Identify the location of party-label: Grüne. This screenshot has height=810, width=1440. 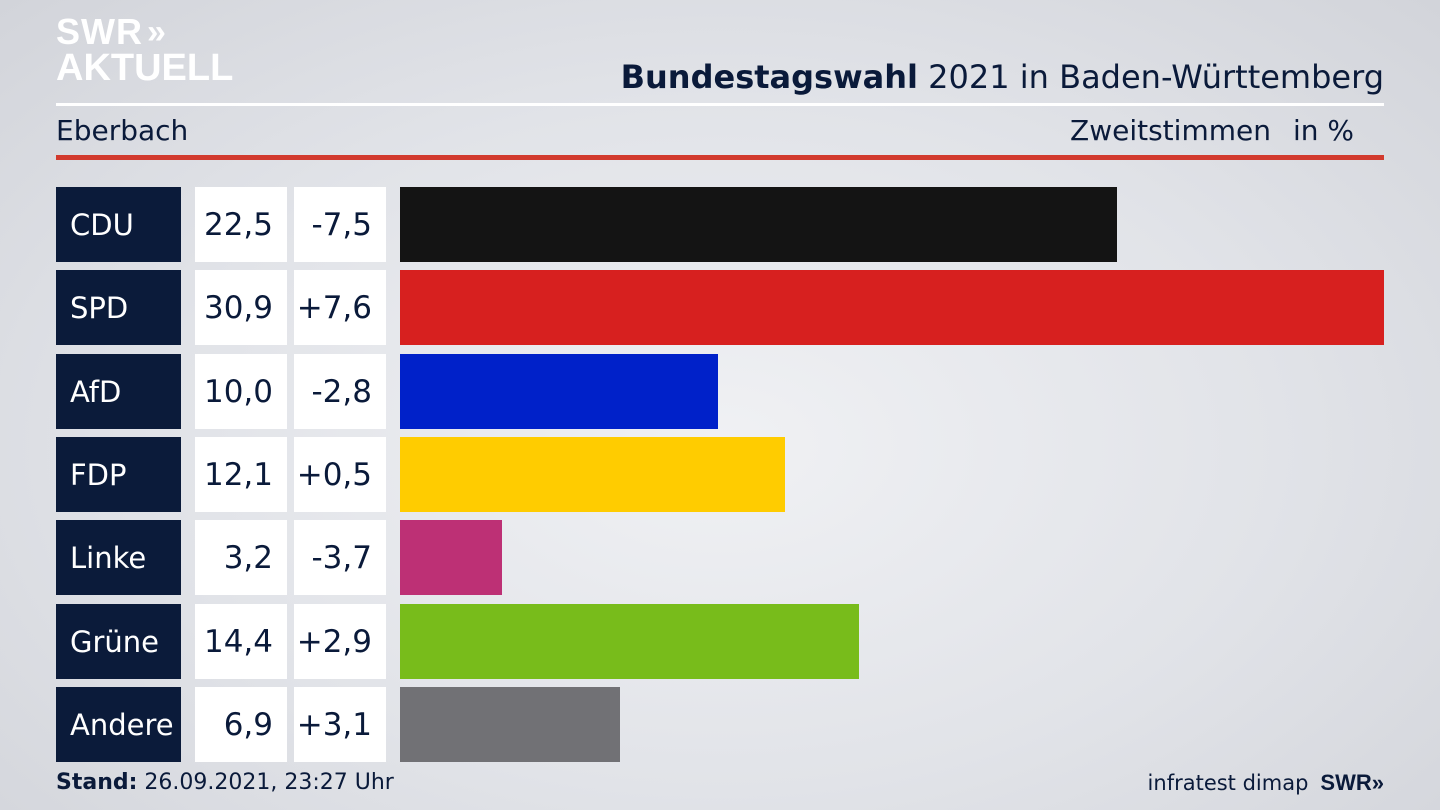
(118, 641).